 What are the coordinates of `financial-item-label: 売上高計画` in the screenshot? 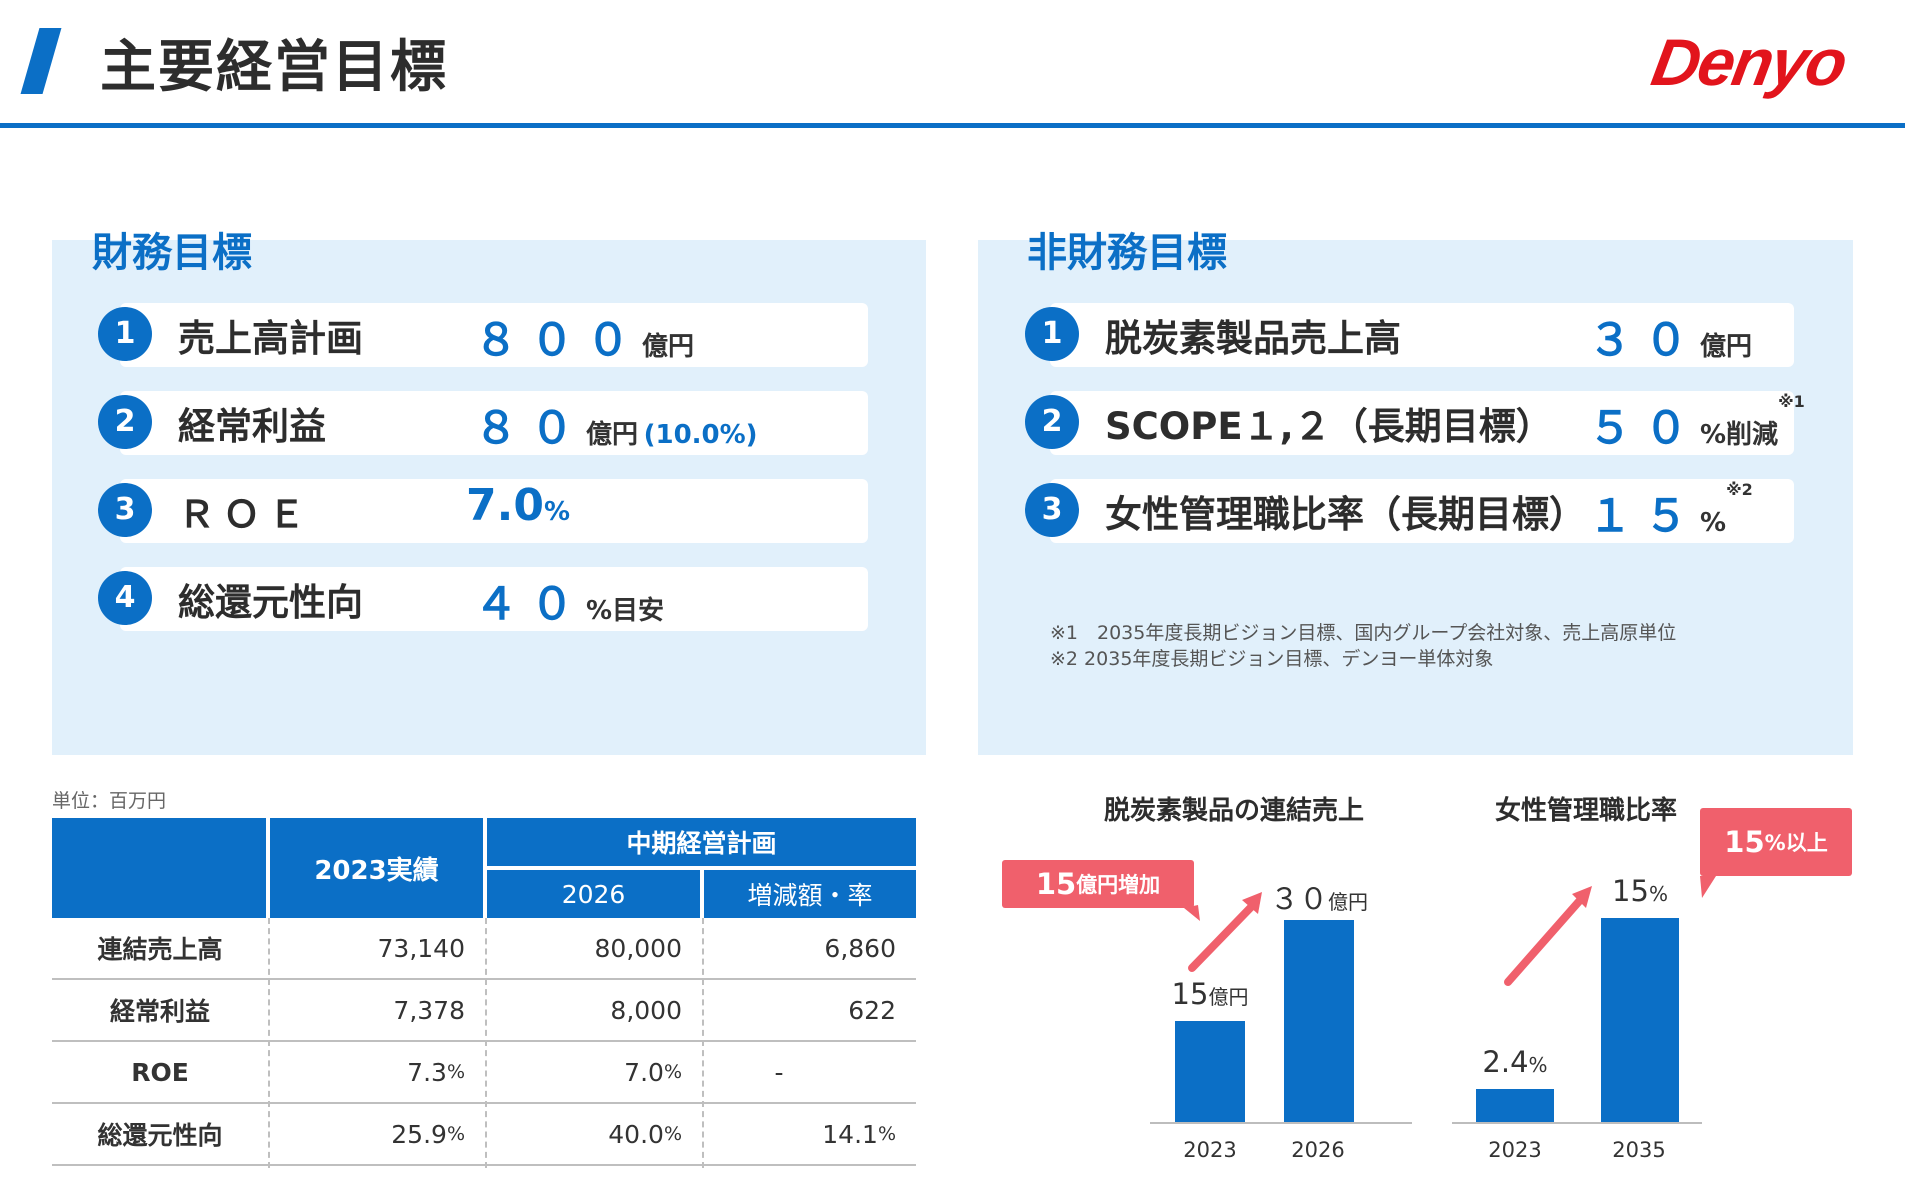 It's located at (270, 338).